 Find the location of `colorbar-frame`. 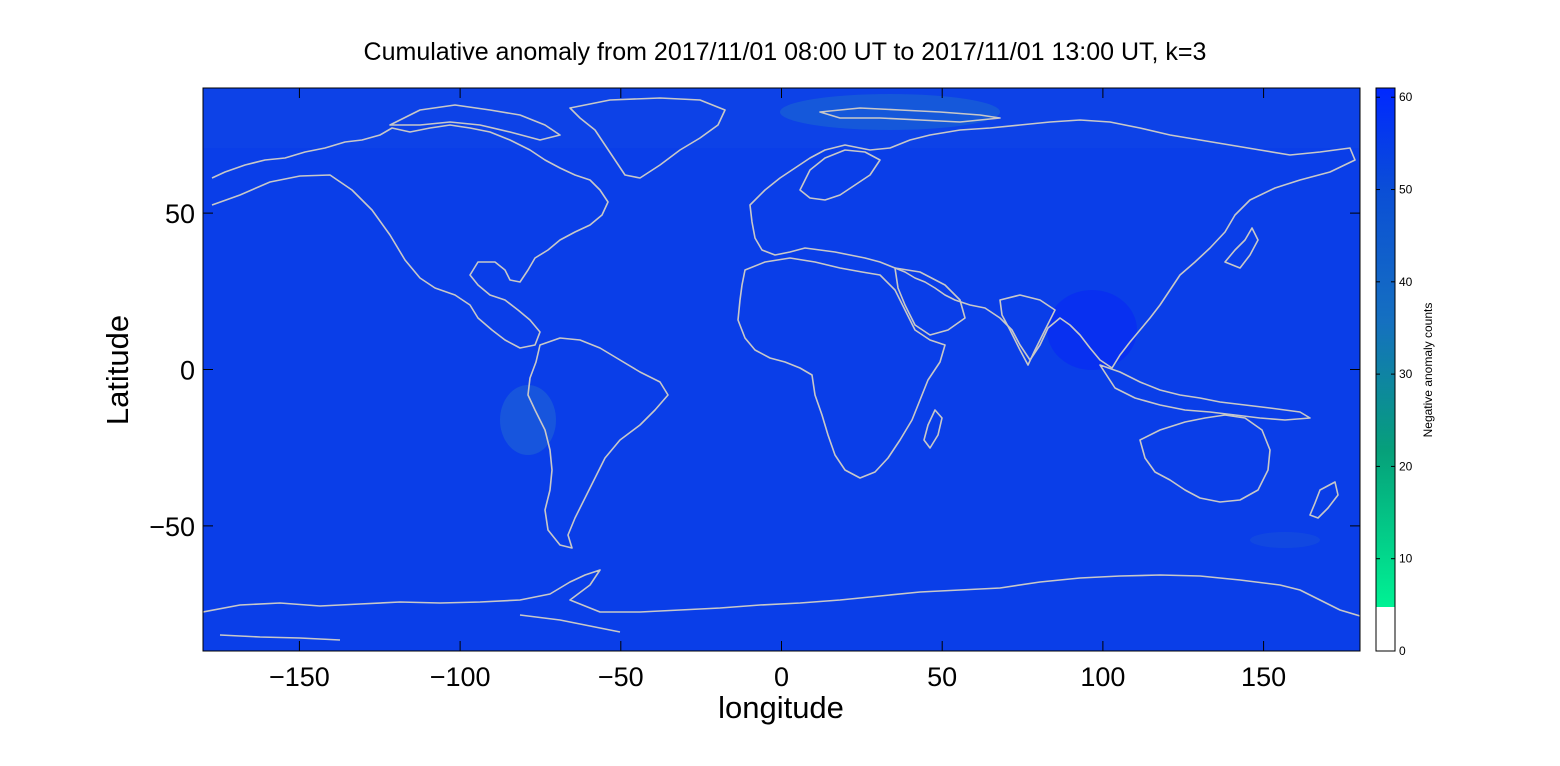

colorbar-frame is located at coordinates (1385, 369).